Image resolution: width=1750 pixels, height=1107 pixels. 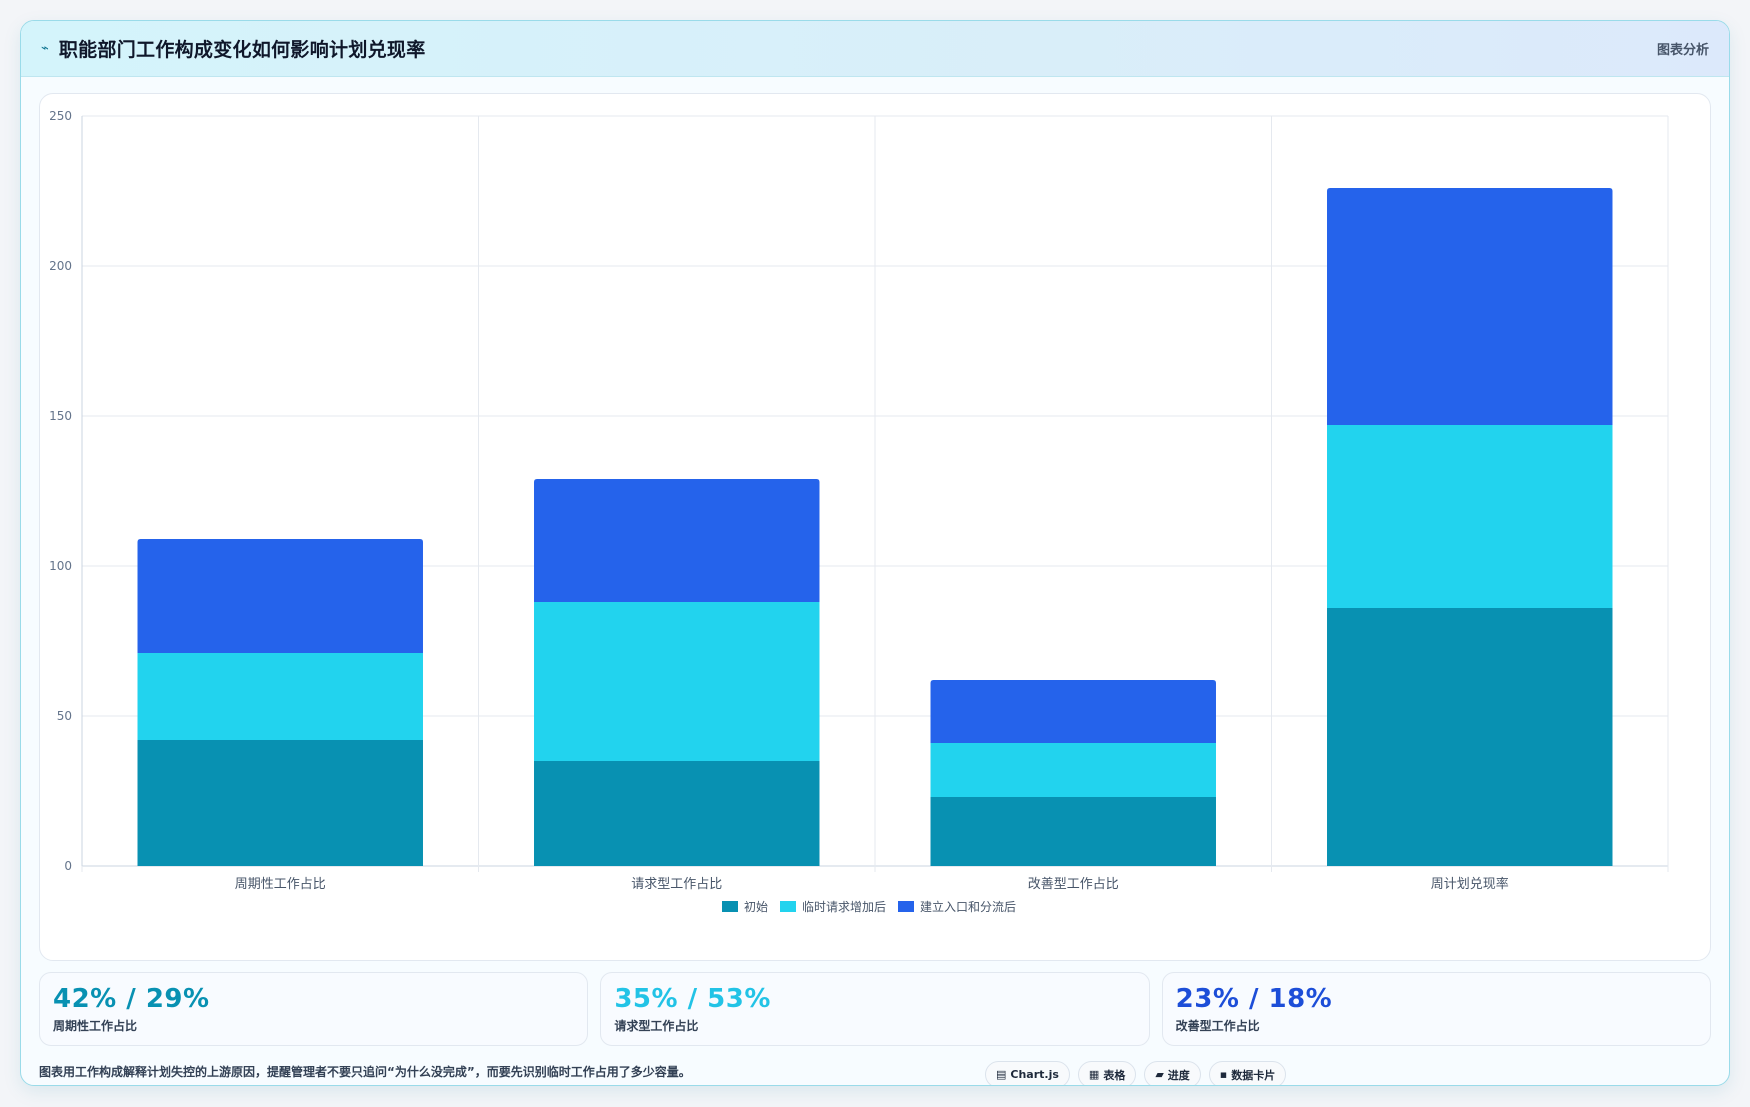 I want to click on x-tick-label: 周期性工作占比, so click(x=280, y=884).